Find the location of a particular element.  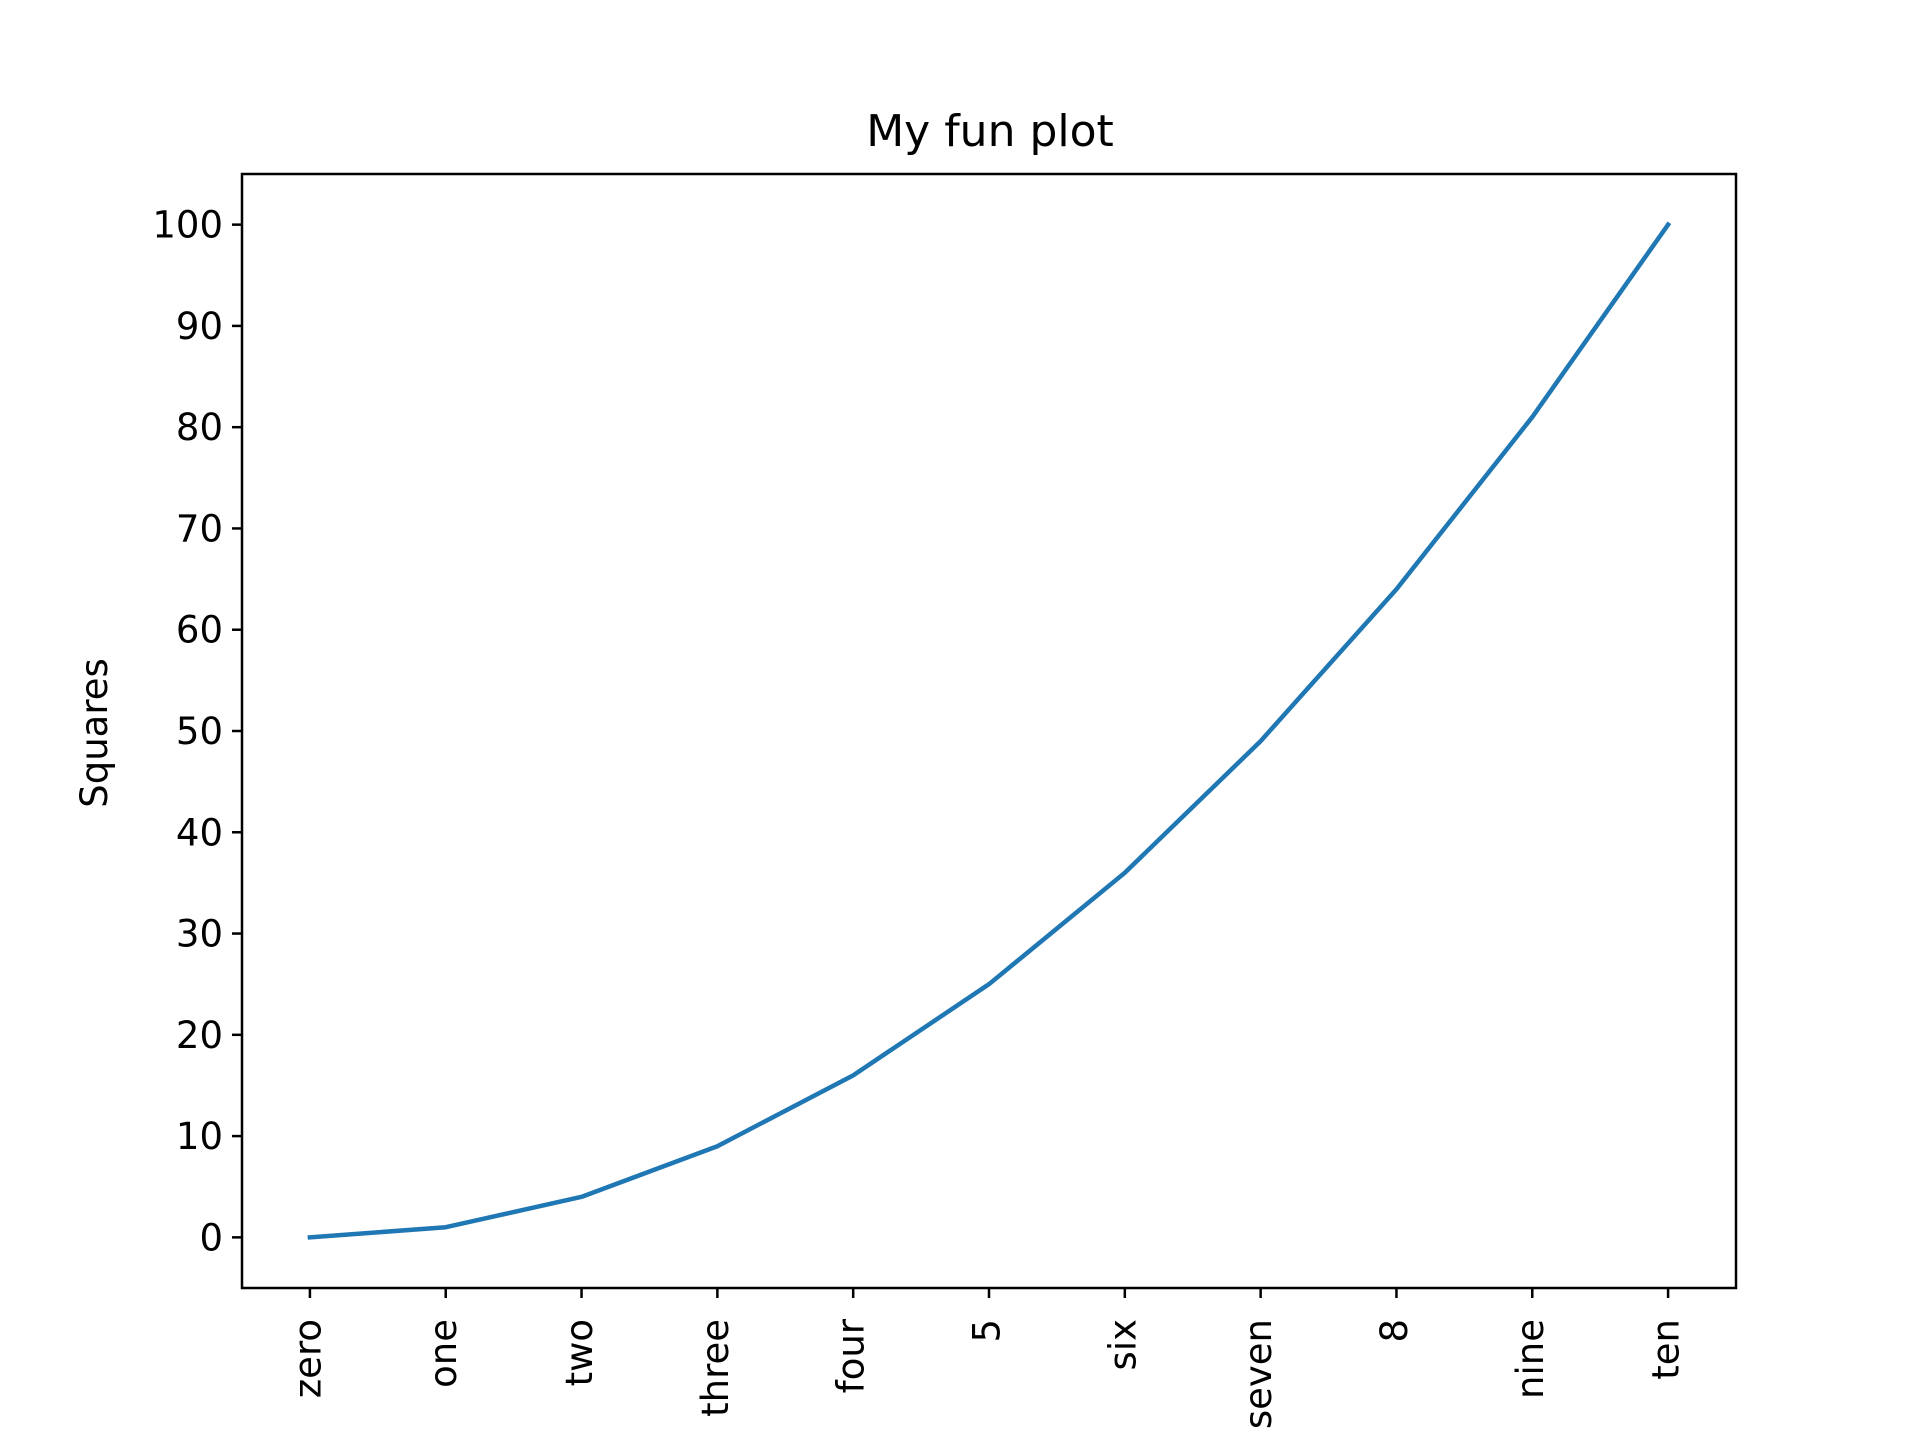

x-tick-label: four is located at coordinates (851, 1355).